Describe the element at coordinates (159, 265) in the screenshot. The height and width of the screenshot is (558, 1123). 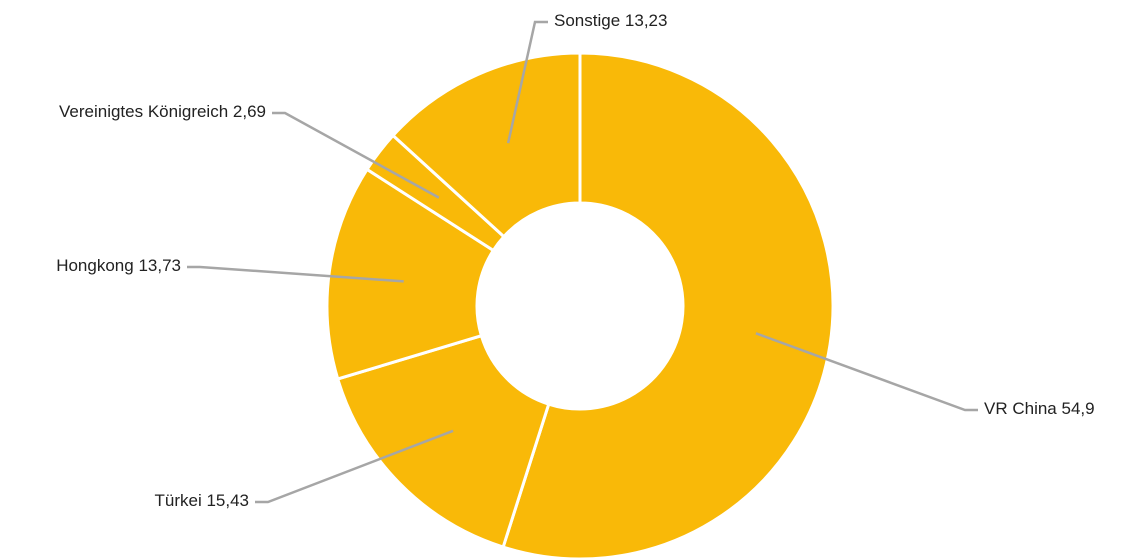
I see `slice-value: 13,73` at that location.